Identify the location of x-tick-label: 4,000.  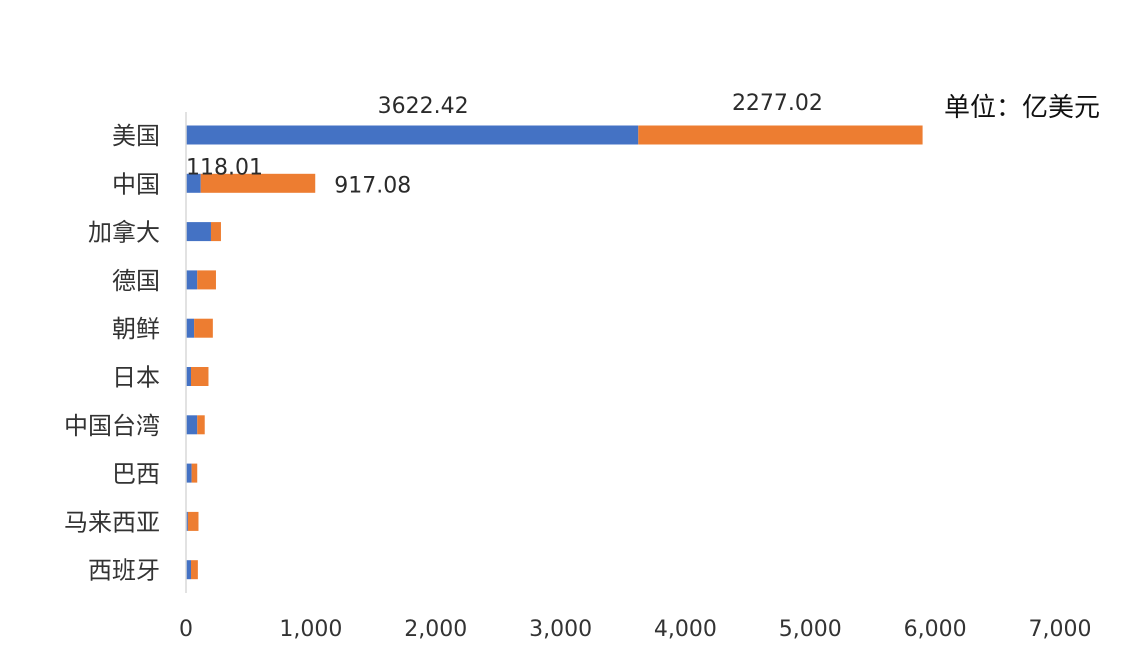
(685, 629).